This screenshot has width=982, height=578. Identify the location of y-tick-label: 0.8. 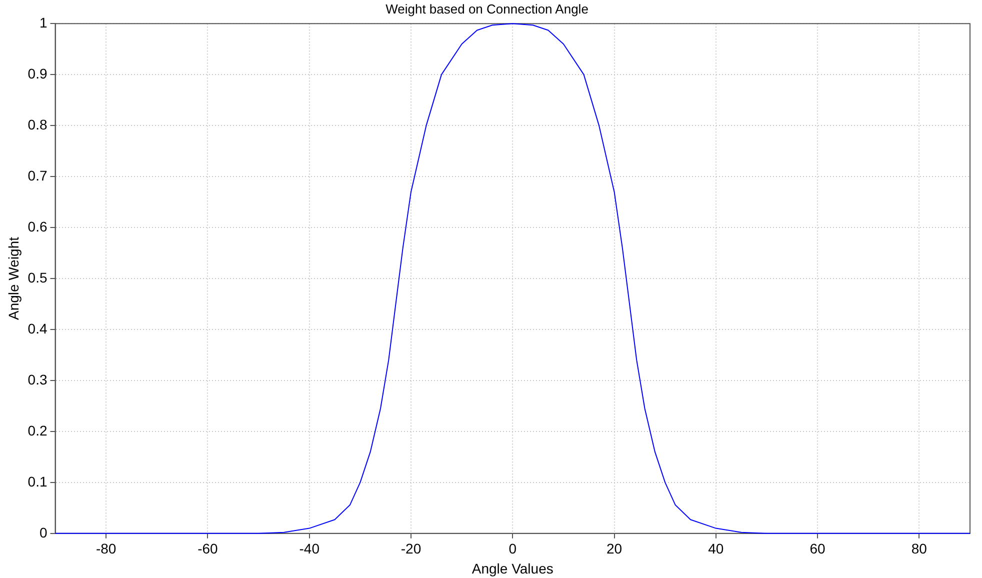
(38, 124).